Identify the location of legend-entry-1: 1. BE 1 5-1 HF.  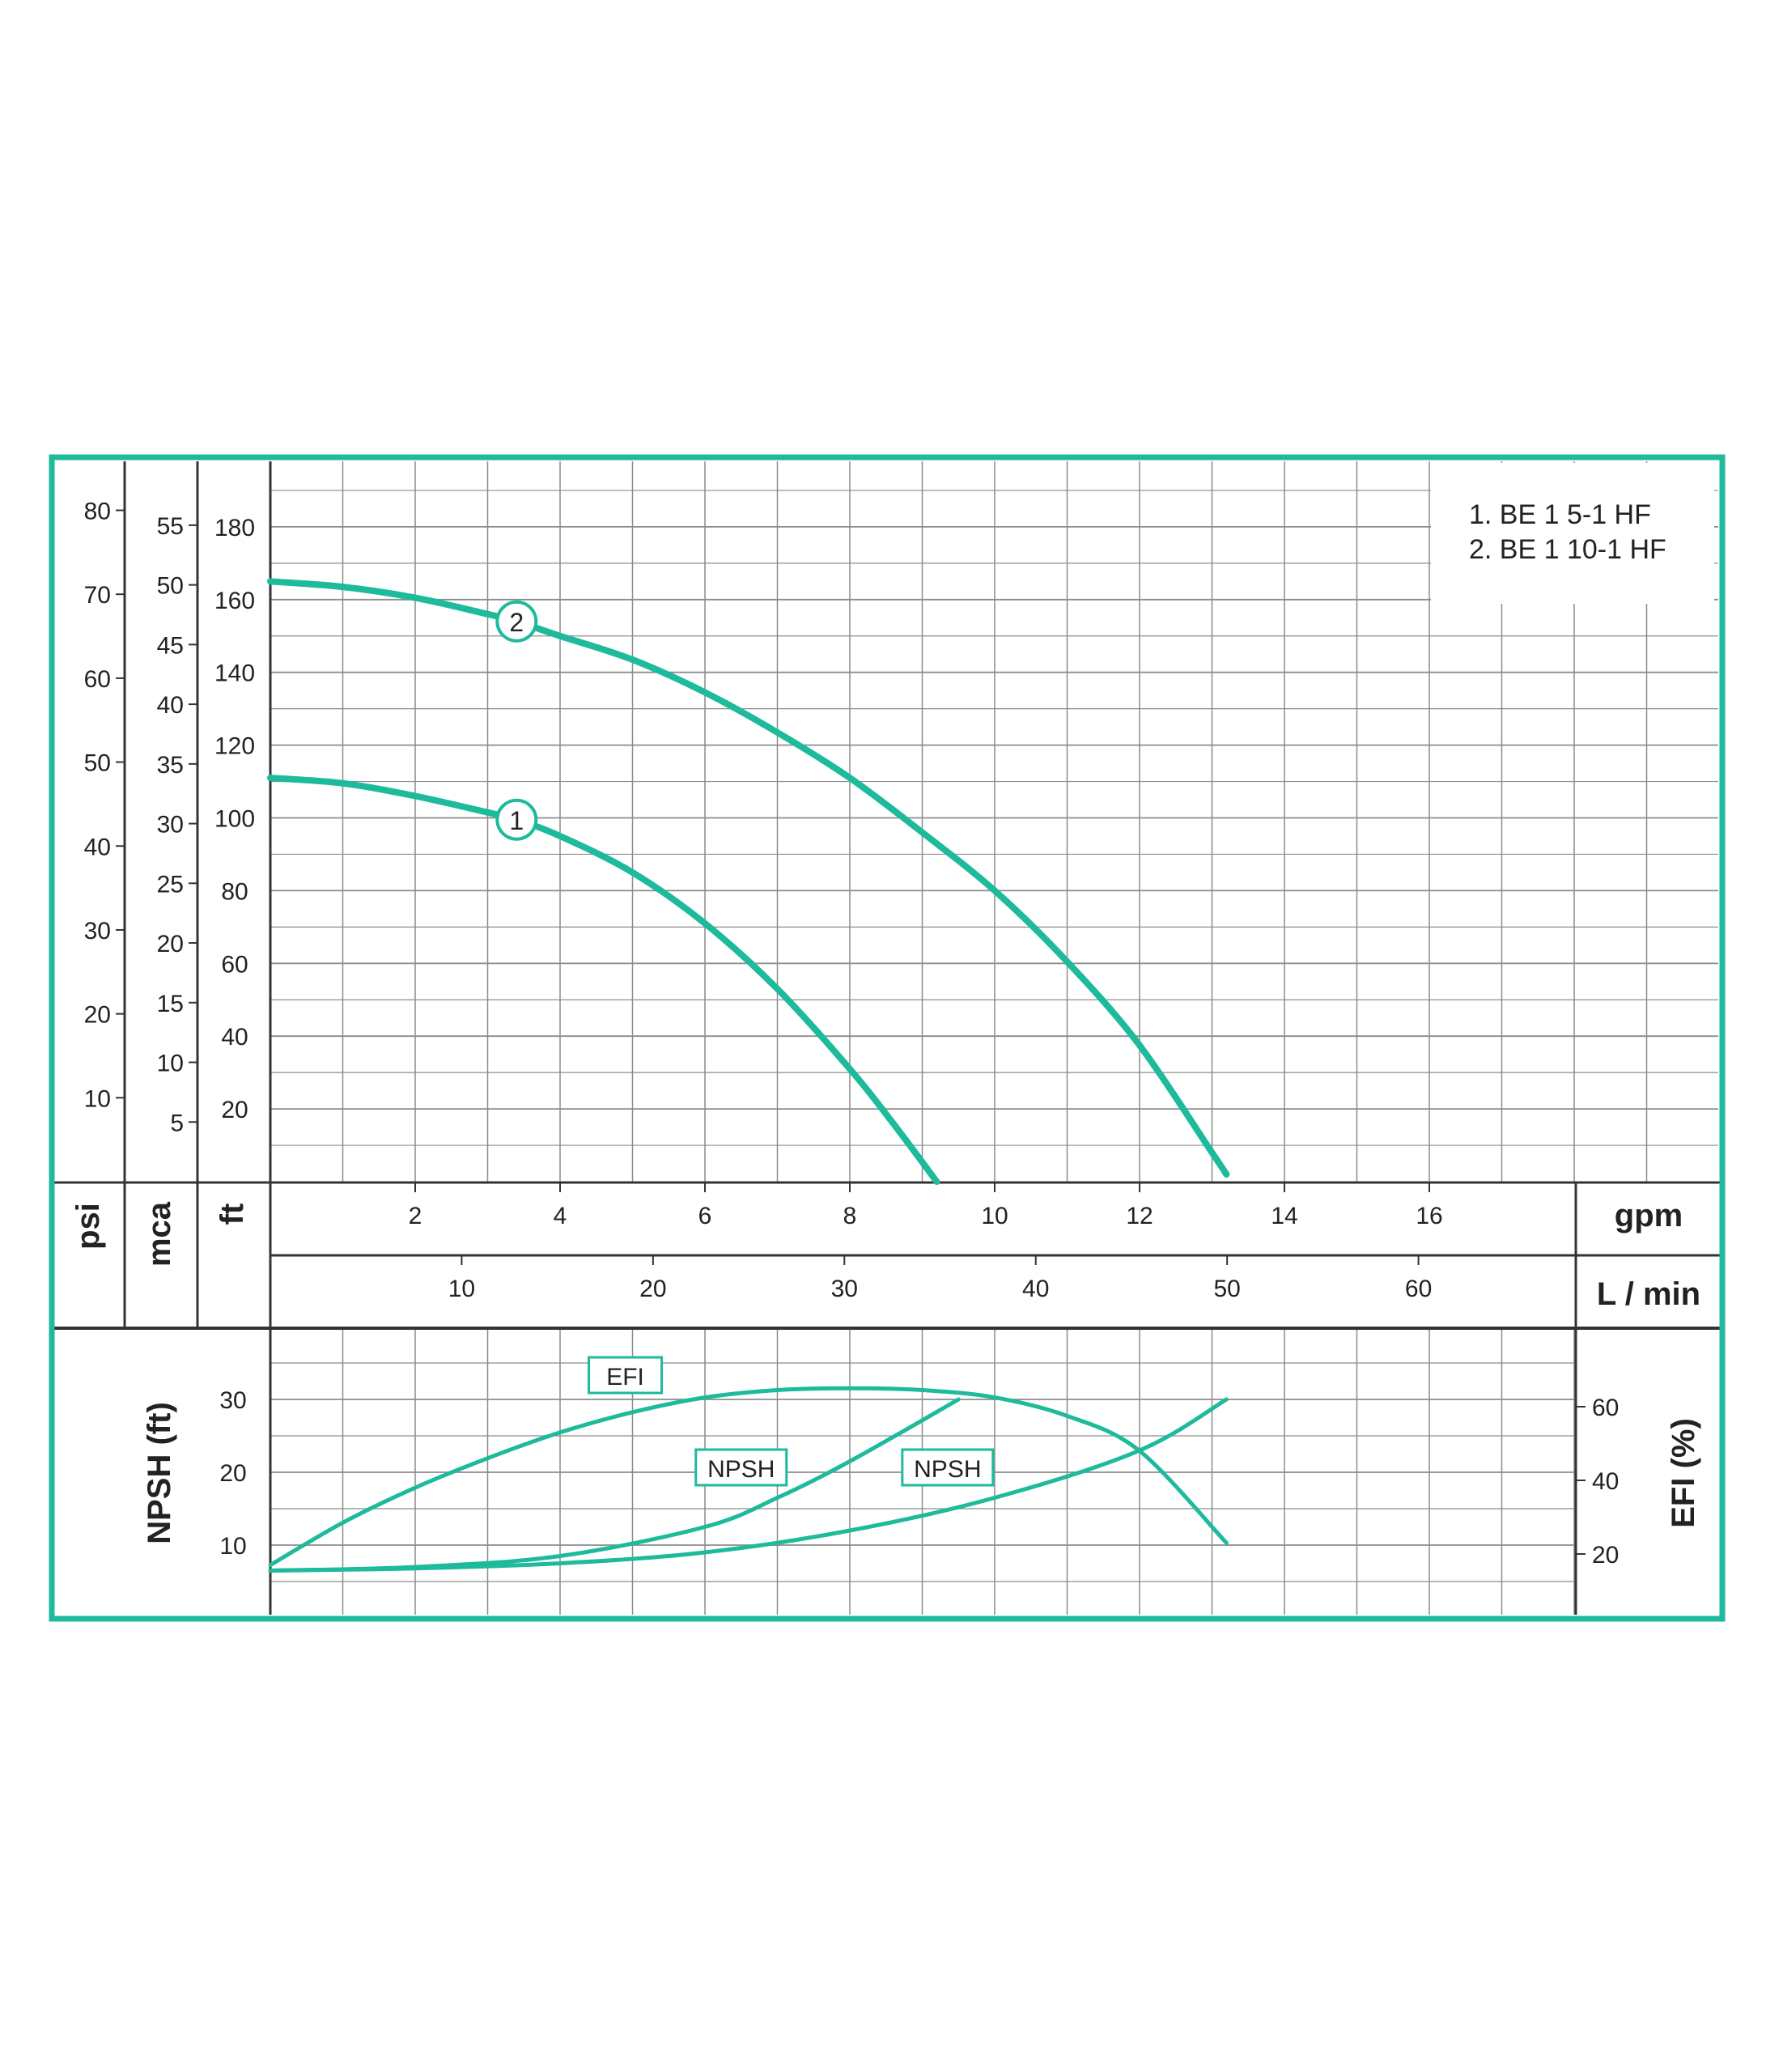
(1560, 514).